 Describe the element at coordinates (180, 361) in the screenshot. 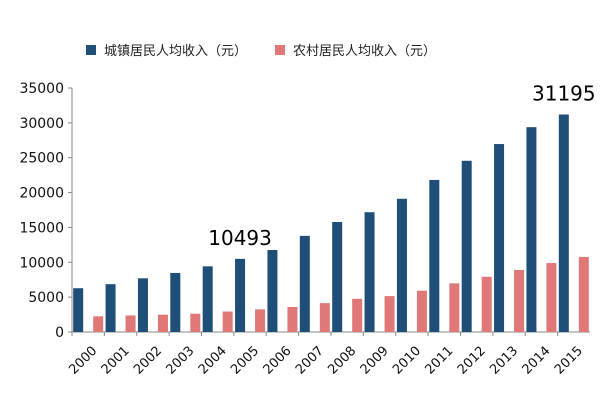

I see `x-tick-label: 2003` at that location.